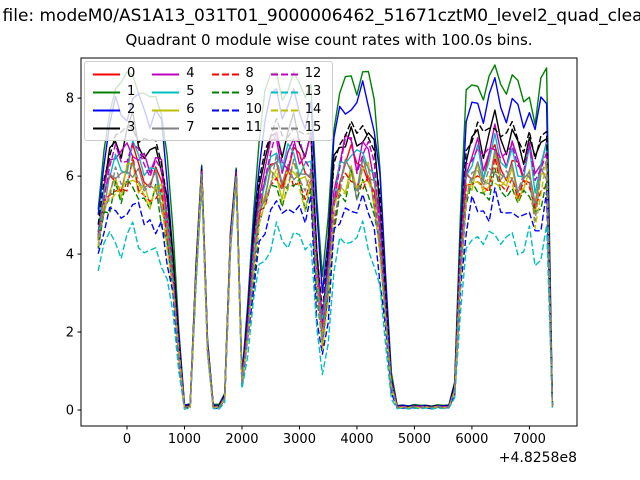 The height and width of the screenshot is (480, 640). I want to click on x-tick-label: 4000, so click(356, 439).